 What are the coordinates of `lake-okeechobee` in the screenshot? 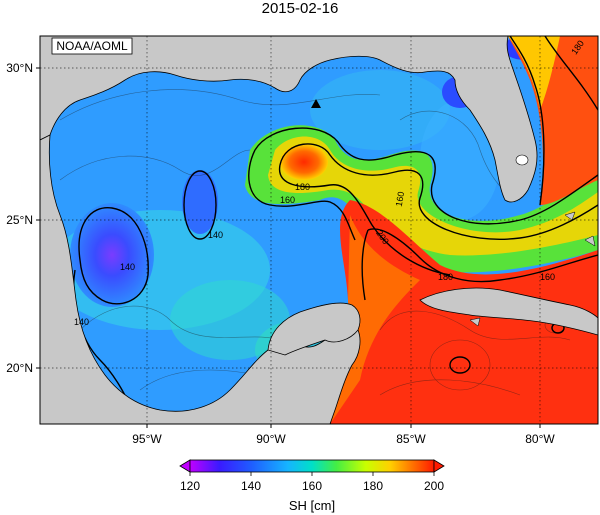 It's located at (522, 160).